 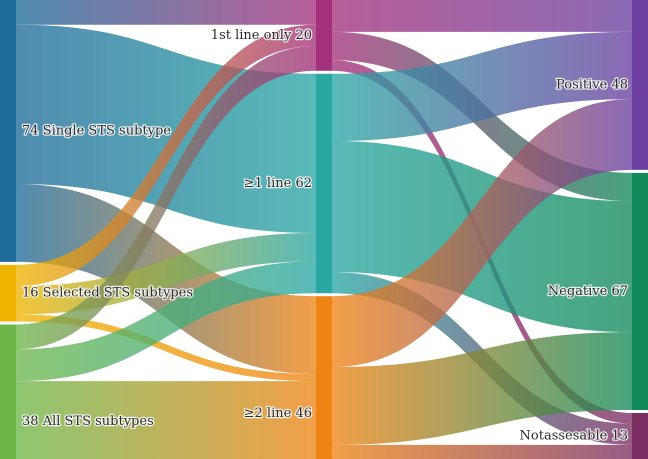 What do you see at coordinates (88, 421) in the screenshot?
I see `label-all: 38 All STS subtypes` at bounding box center [88, 421].